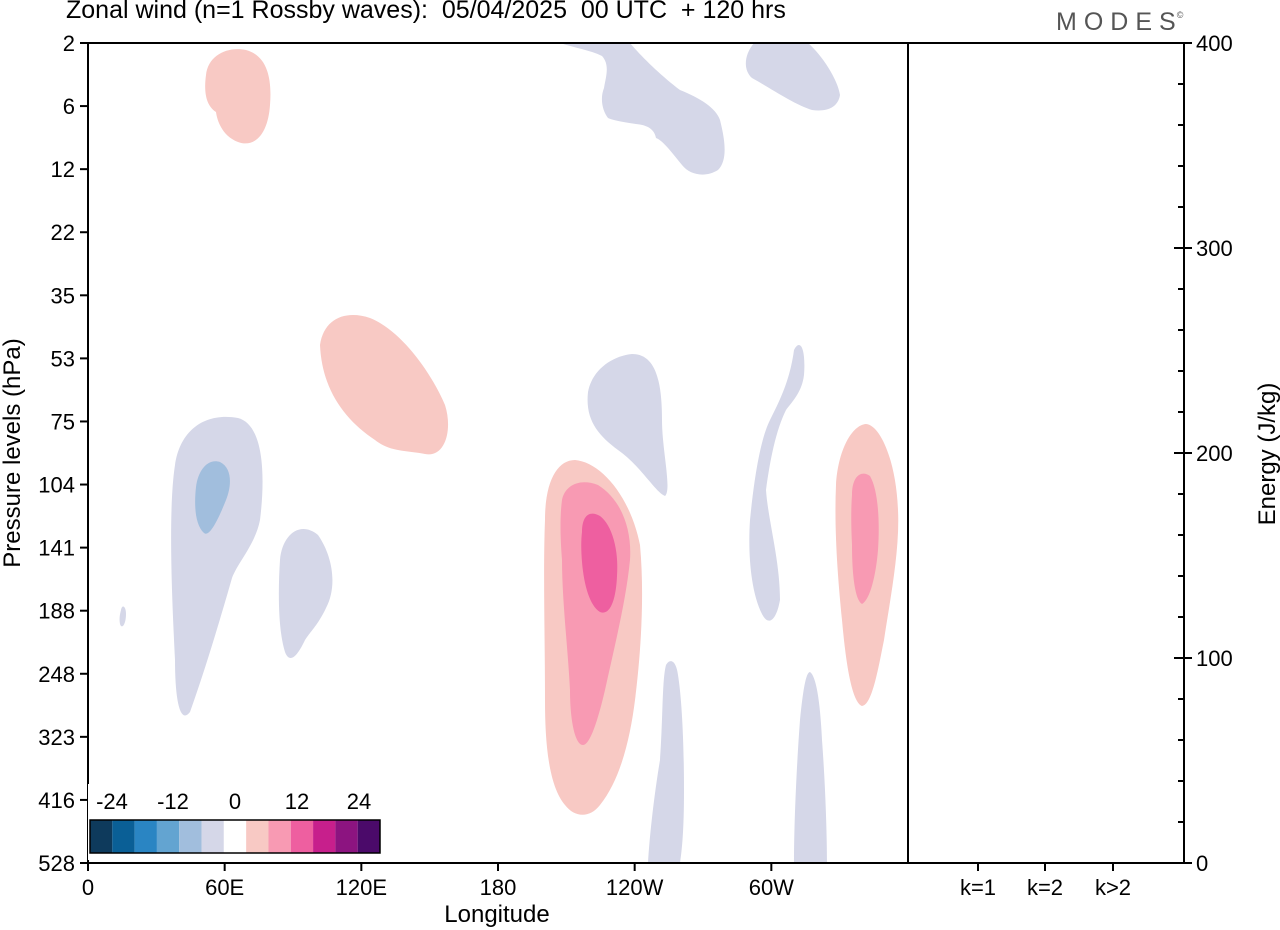 This screenshot has height=930, width=1280. I want to click on contour-negative-4-top-right, so click(792, 77).